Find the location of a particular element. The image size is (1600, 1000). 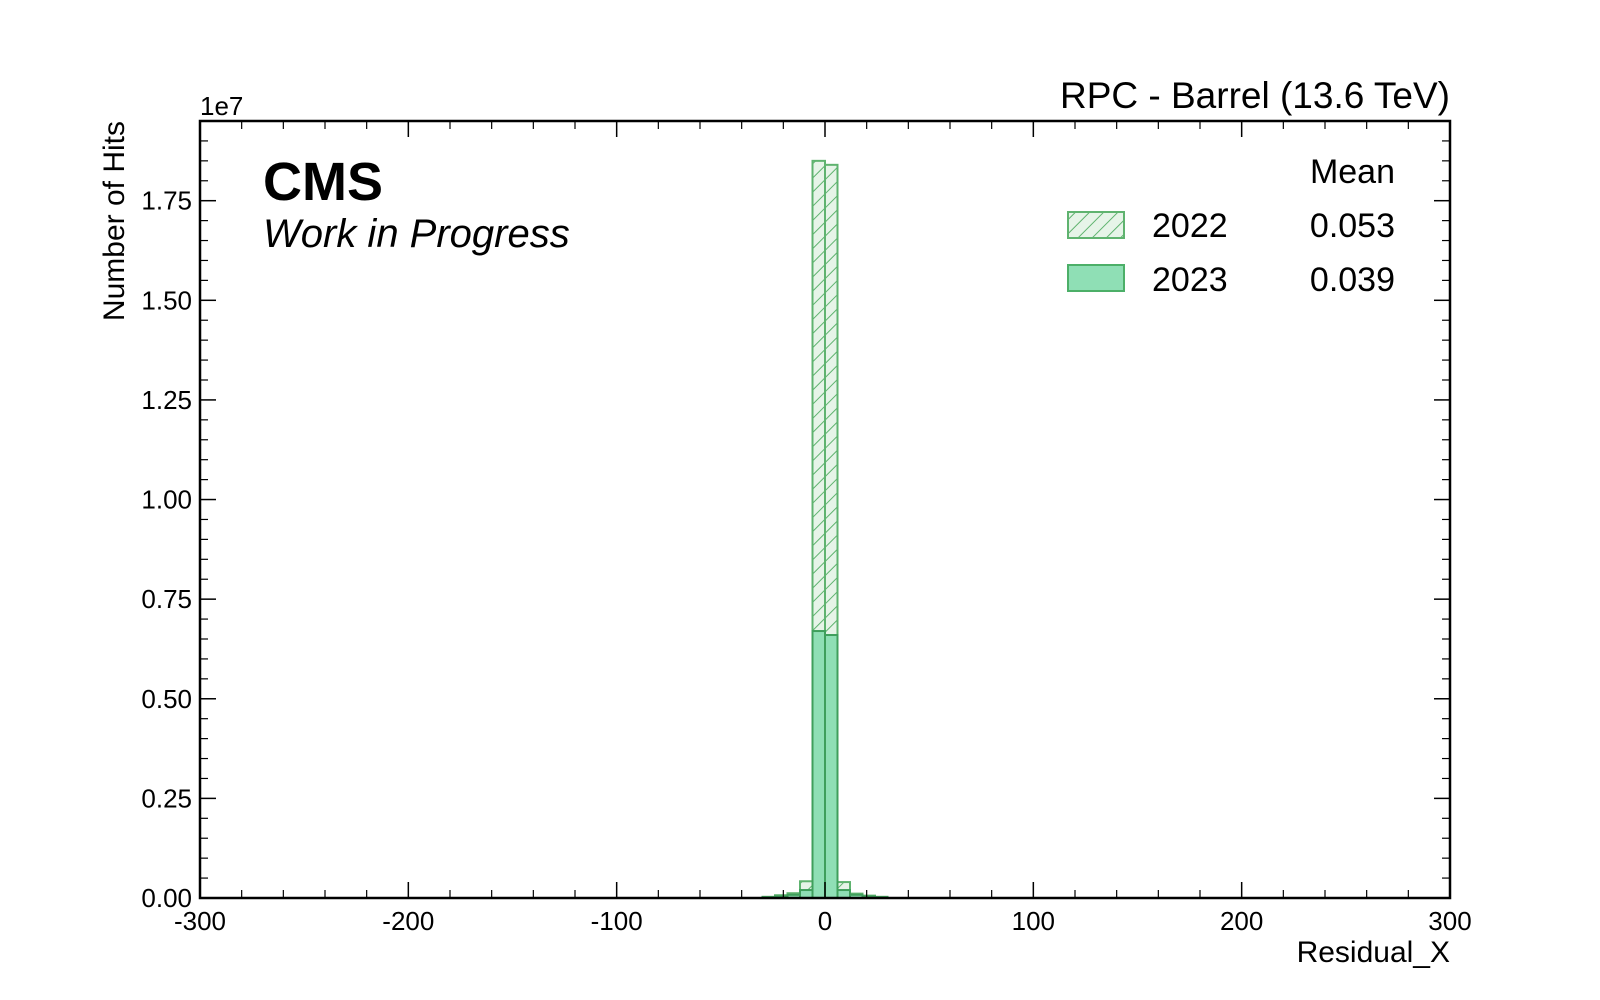

work-in-progress-label: Work in Progress is located at coordinates (416, 234).